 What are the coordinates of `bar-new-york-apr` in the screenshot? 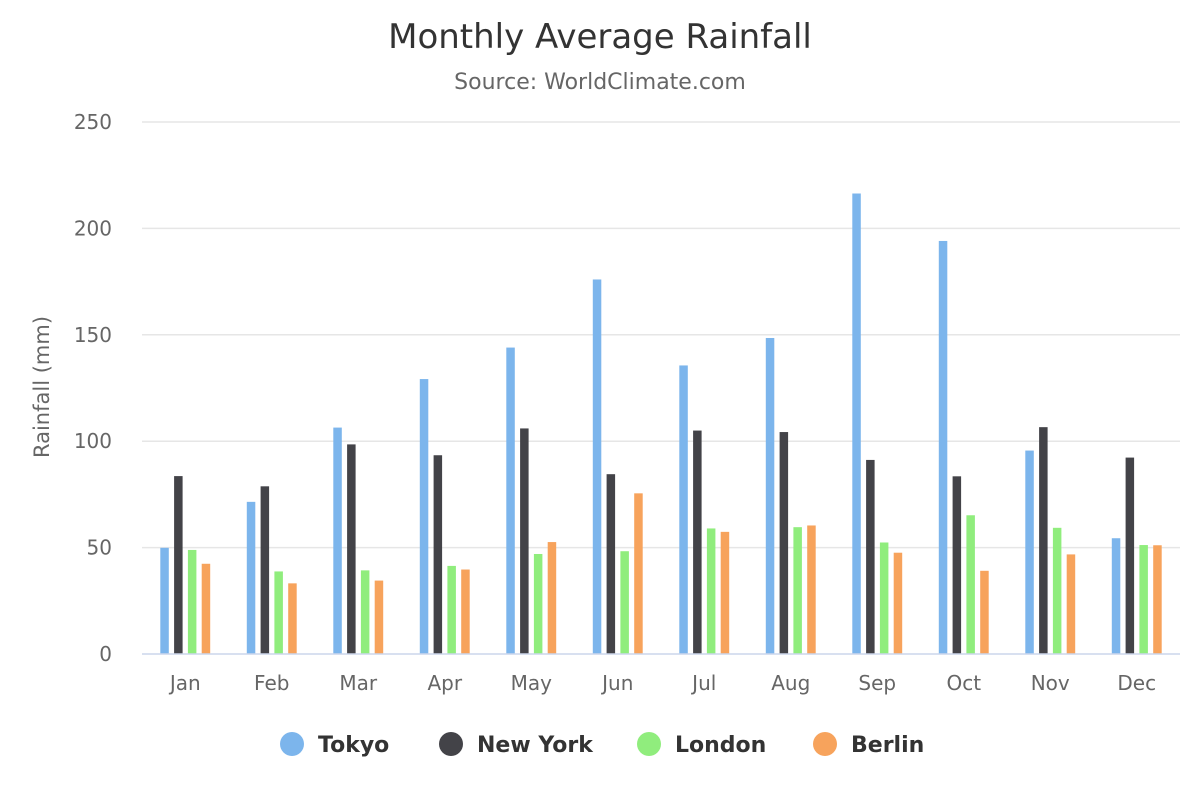 It's located at (438, 554).